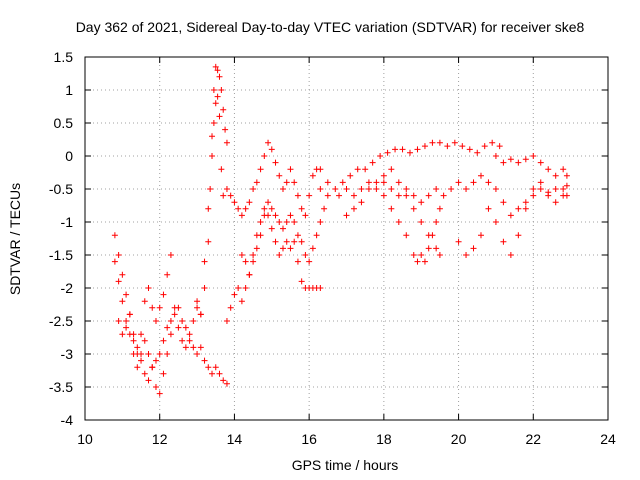  What do you see at coordinates (235, 439) in the screenshot?
I see `x-tick-label: 14` at bounding box center [235, 439].